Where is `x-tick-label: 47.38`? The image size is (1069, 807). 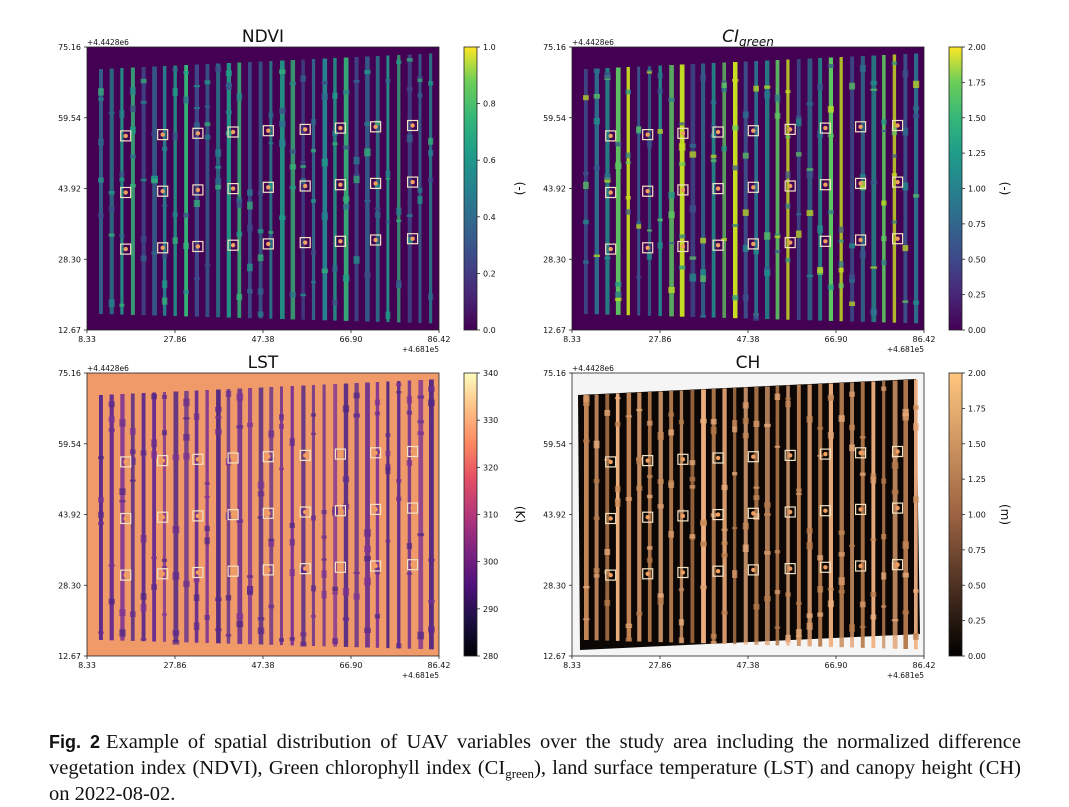 x-tick-label: 47.38 is located at coordinates (263, 665).